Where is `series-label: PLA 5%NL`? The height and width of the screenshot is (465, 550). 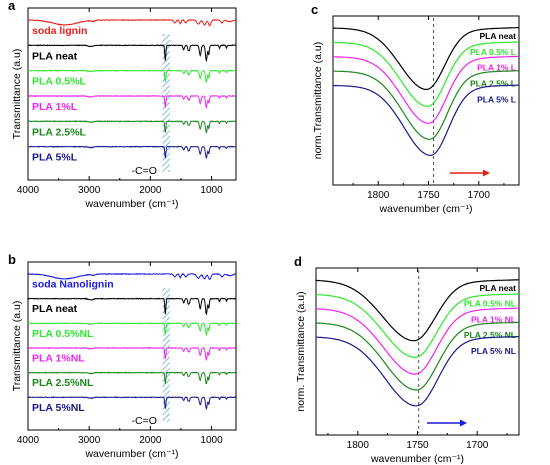
series-label: PLA 5%NL is located at coordinates (58, 408).